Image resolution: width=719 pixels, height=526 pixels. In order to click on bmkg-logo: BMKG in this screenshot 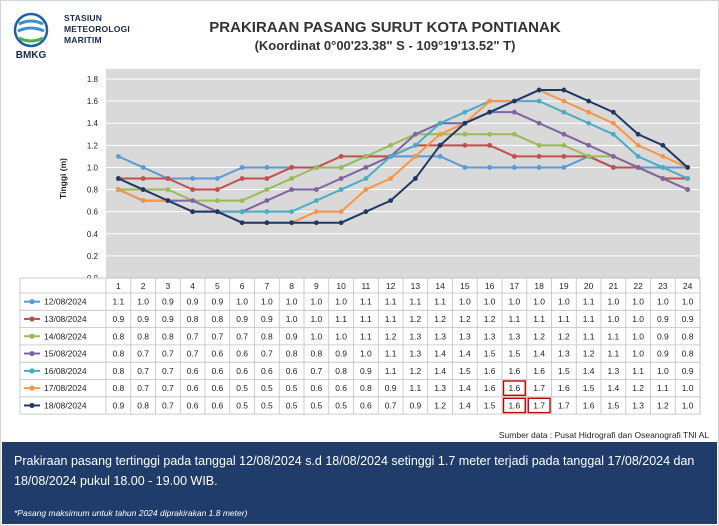, I will do `click(31, 36)`.